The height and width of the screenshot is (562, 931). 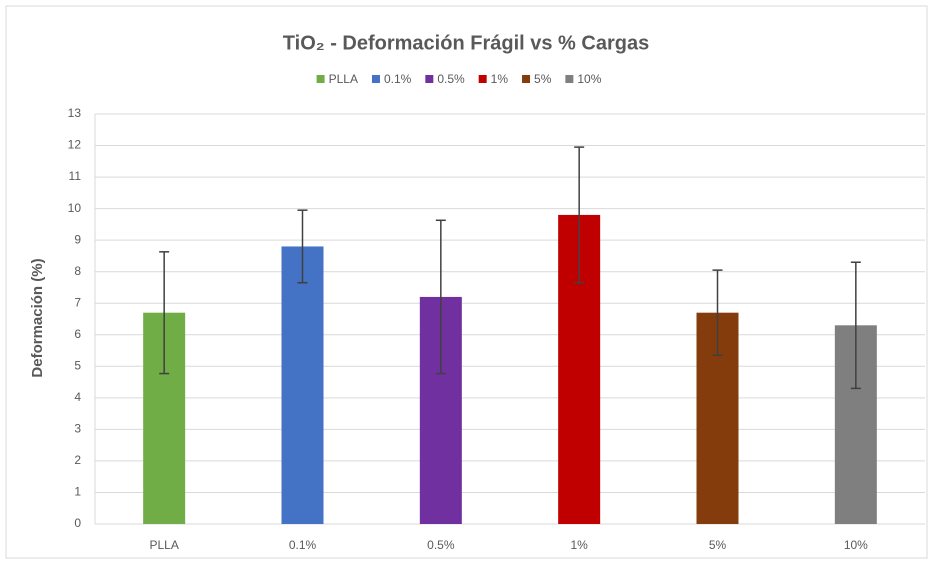 What do you see at coordinates (500, 79) in the screenshot?
I see `legend-label: 1%` at bounding box center [500, 79].